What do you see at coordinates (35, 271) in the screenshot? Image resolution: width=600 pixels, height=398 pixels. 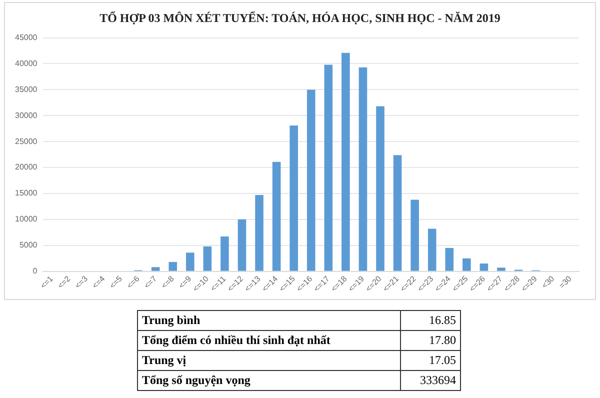 I see `y-tick-label: 0` at bounding box center [35, 271].